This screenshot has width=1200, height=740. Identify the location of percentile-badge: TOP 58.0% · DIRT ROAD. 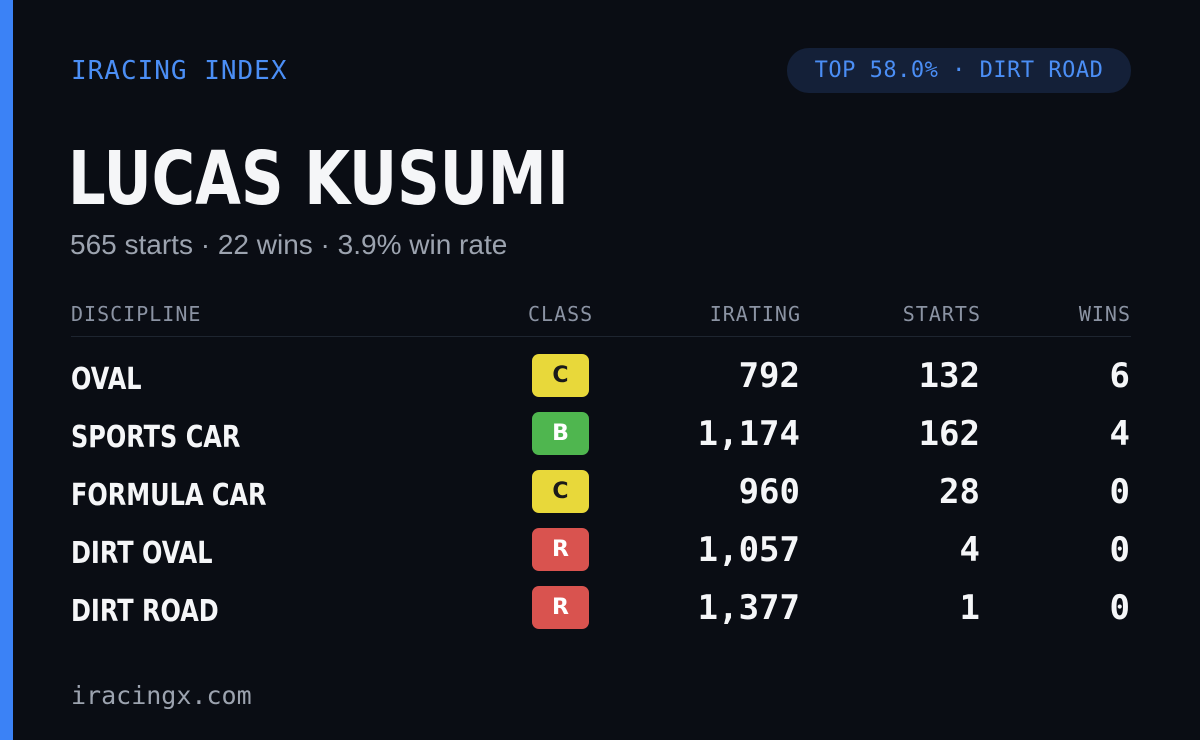
(959, 70).